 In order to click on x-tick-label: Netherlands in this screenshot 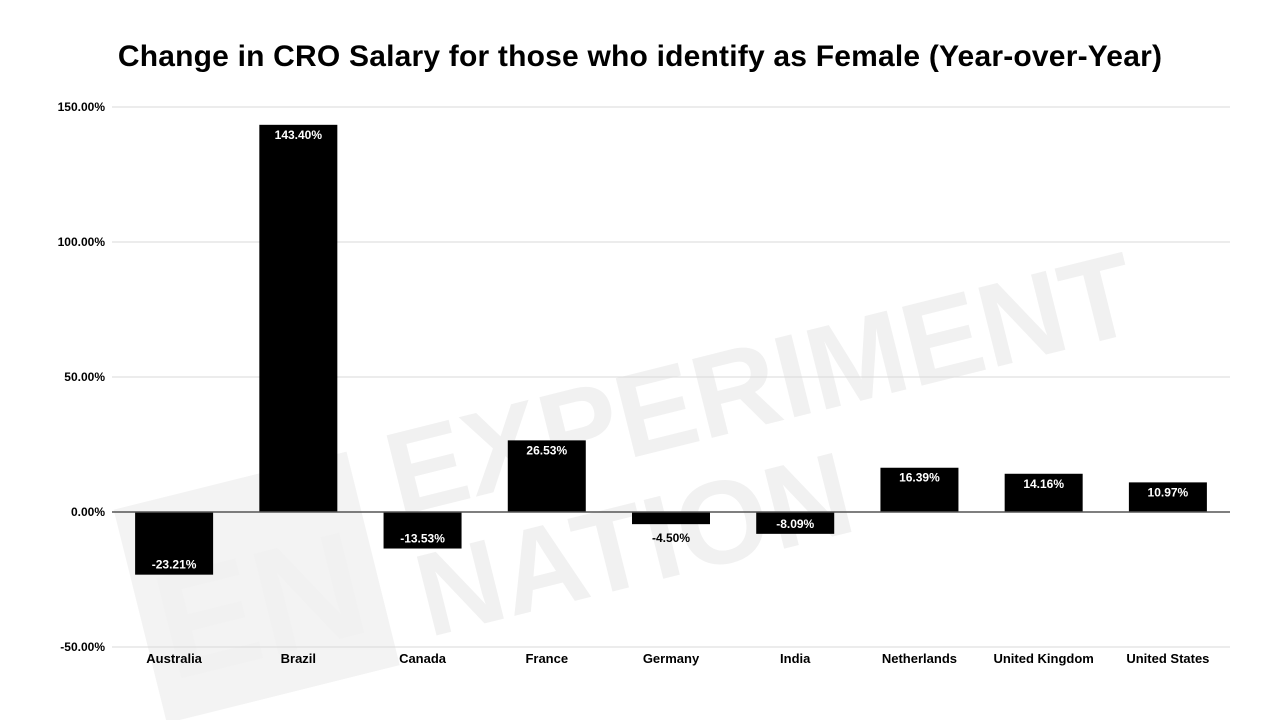, I will do `click(919, 658)`.